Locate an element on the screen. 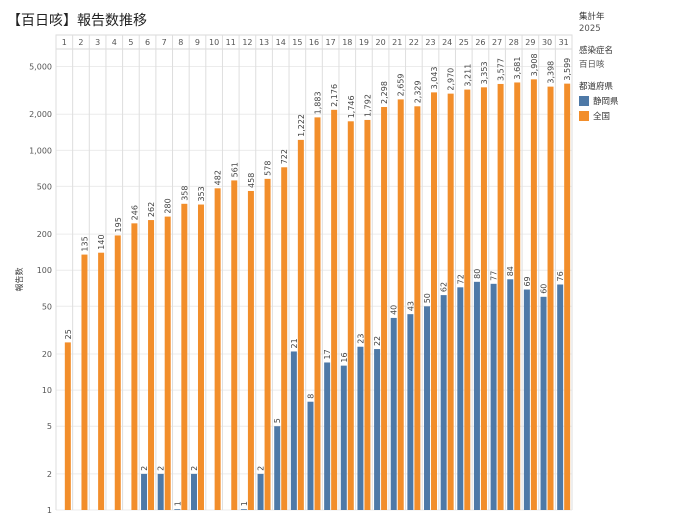 This screenshot has width=690, height=518. disease-filter: 感染症名 百日咳 is located at coordinates (631, 57).